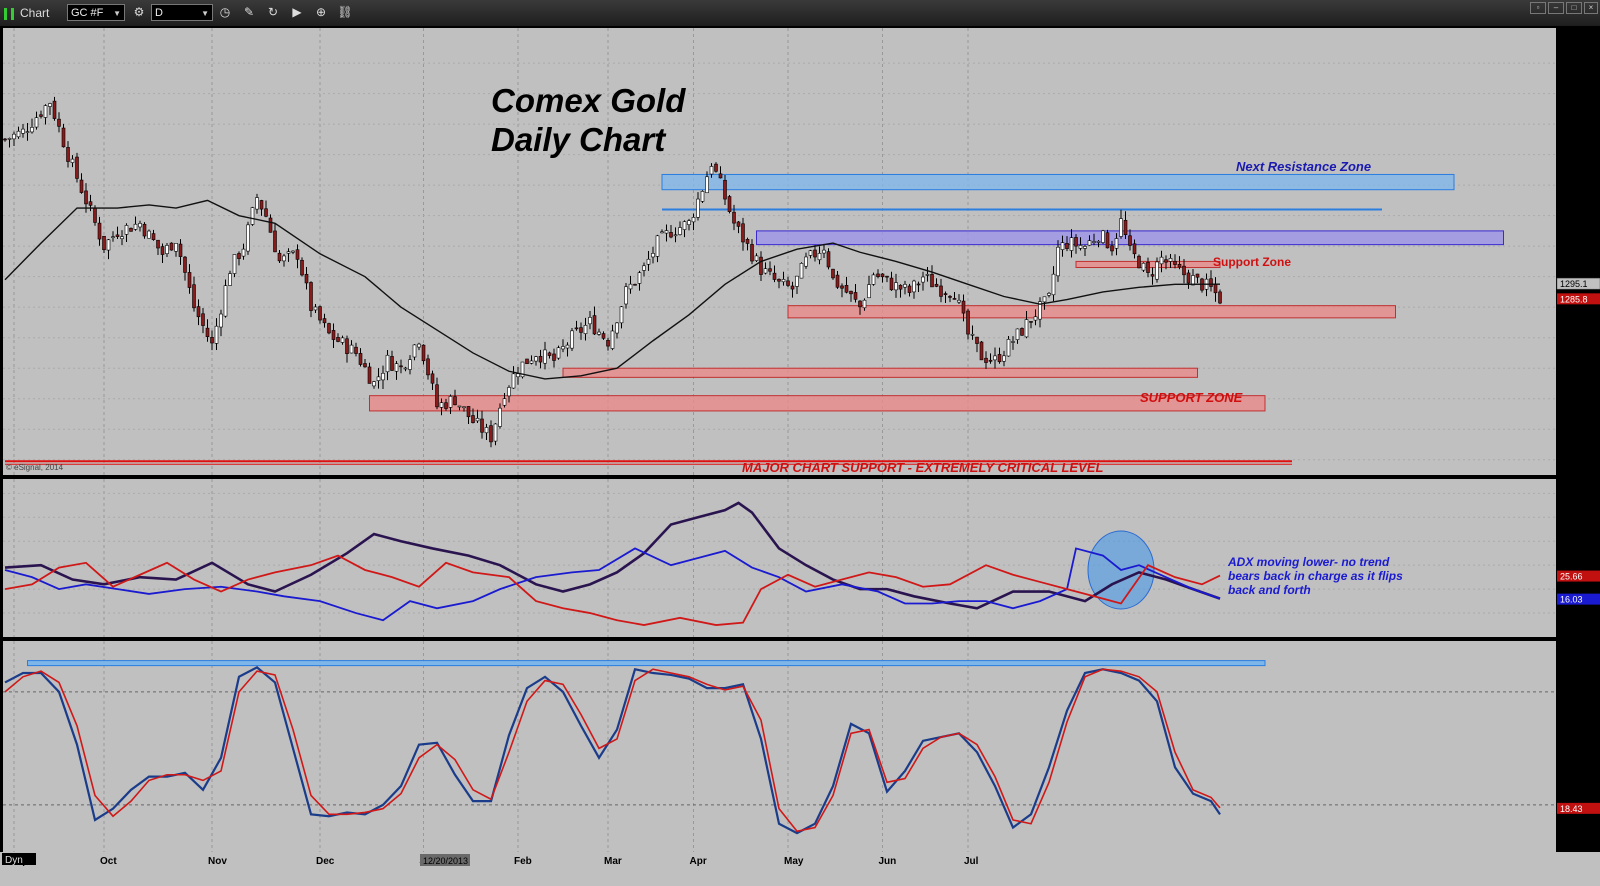  Describe the element at coordinates (612, 590) in the screenshot. I see `minus_di-line` at that location.